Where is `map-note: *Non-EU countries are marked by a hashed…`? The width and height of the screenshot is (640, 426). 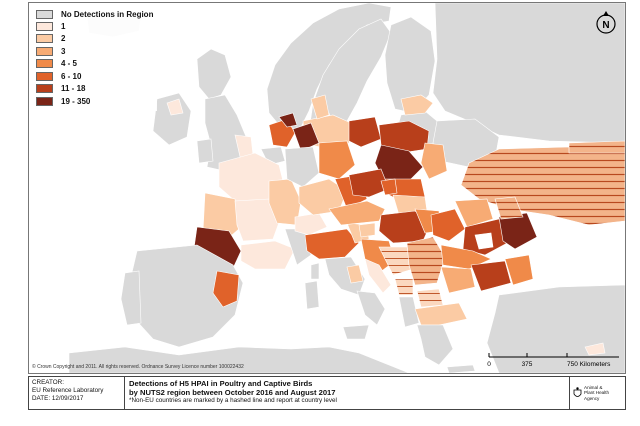
map-note: *Non-EU countries are marked by a hashed… is located at coordinates (233, 400).